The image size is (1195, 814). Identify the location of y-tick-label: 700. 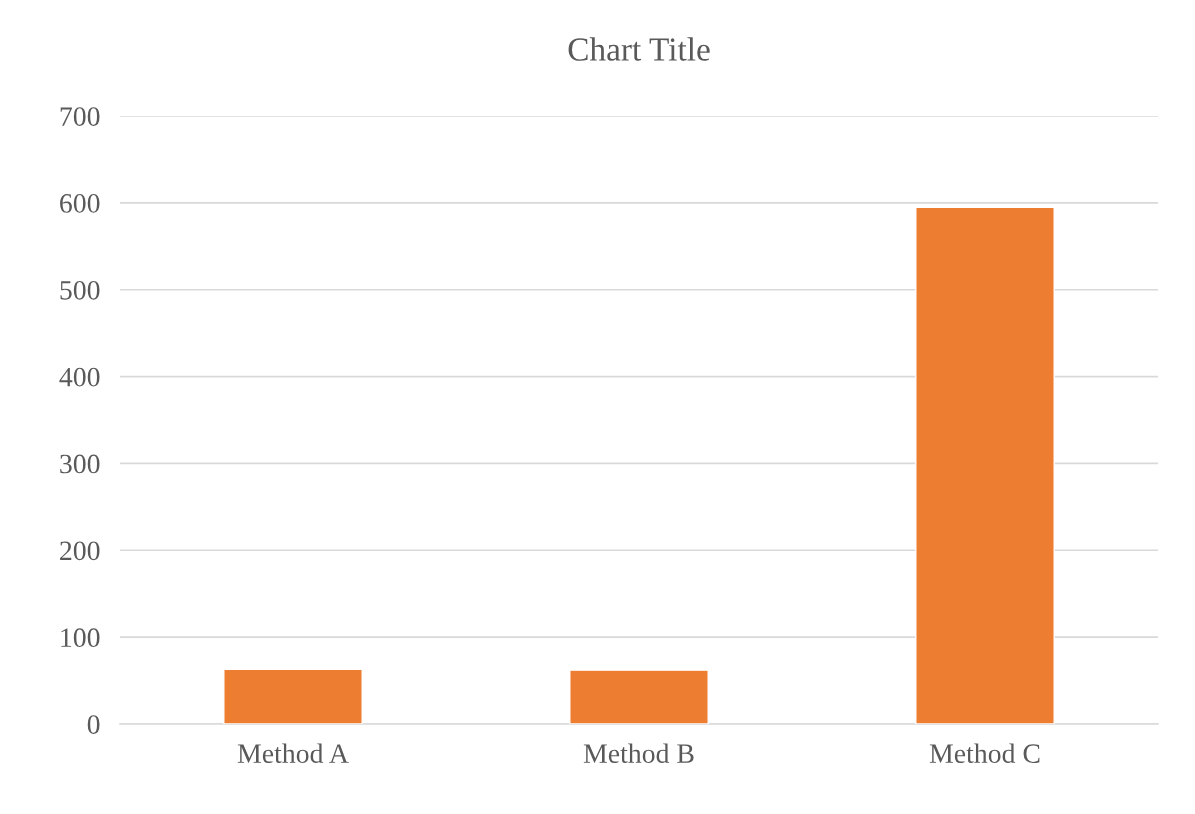
(80, 116).